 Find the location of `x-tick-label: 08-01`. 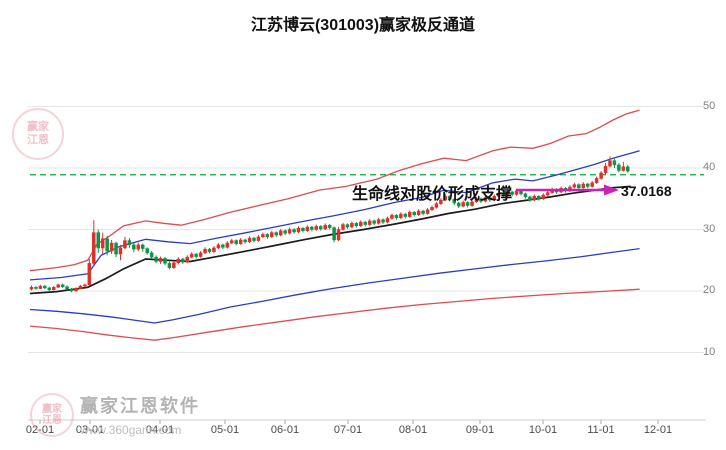

x-tick-label: 08-01 is located at coordinates (413, 430).